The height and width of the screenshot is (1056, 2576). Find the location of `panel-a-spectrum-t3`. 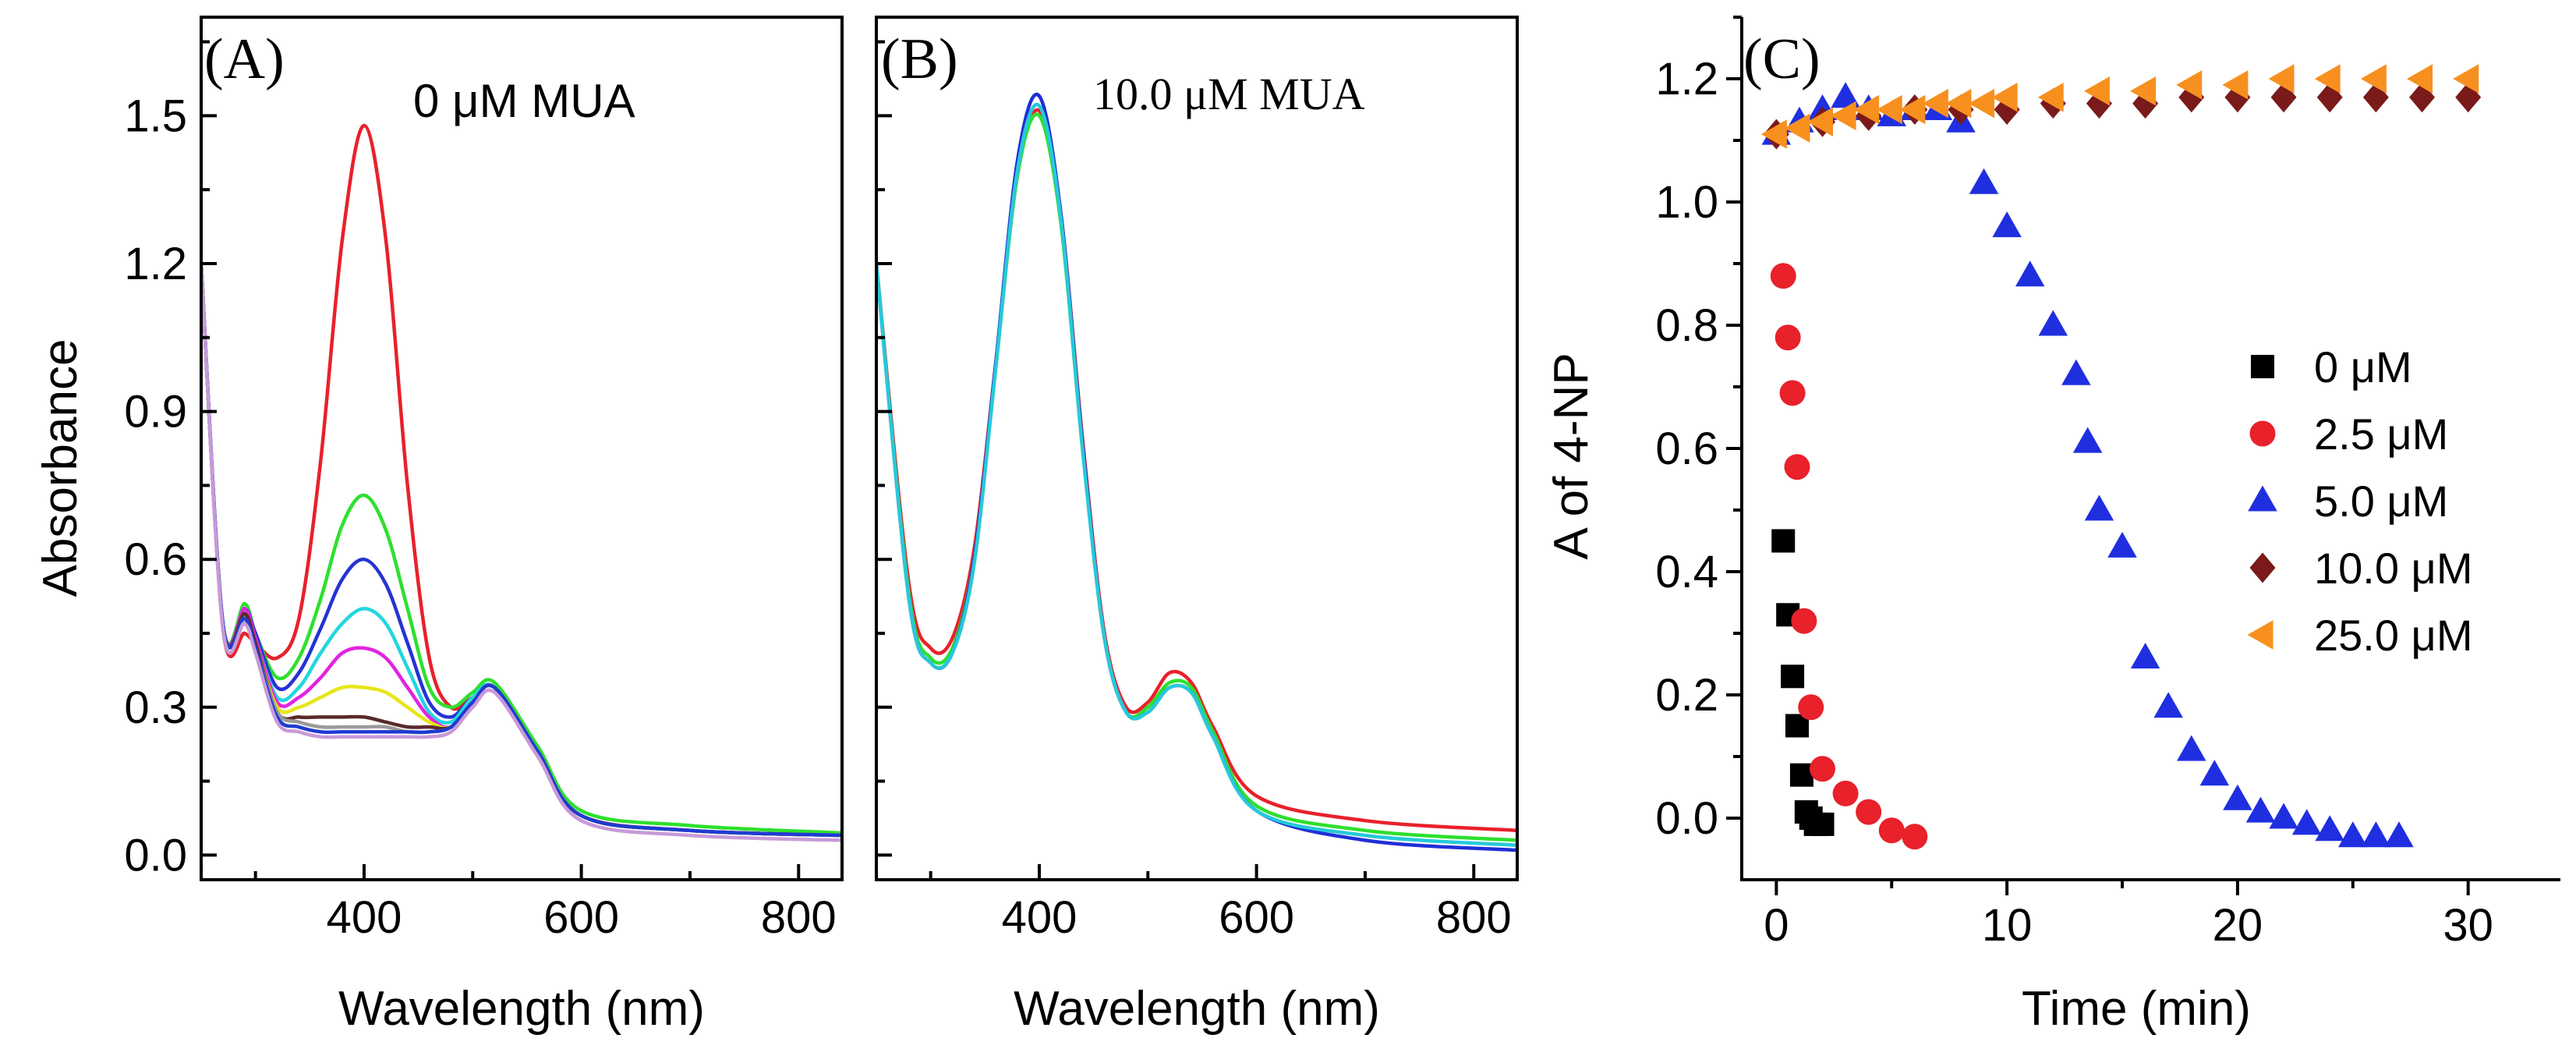

panel-a-spectrum-t3 is located at coordinates (521, 551).